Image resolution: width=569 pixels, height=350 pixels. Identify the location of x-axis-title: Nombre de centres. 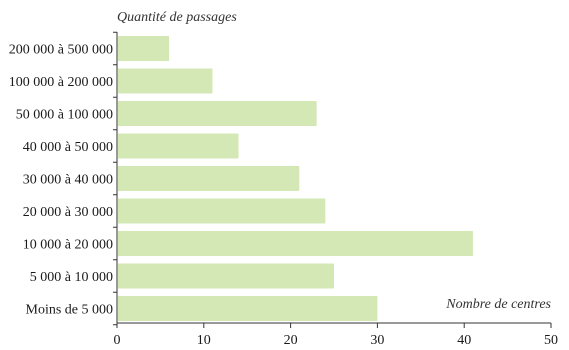
(498, 304).